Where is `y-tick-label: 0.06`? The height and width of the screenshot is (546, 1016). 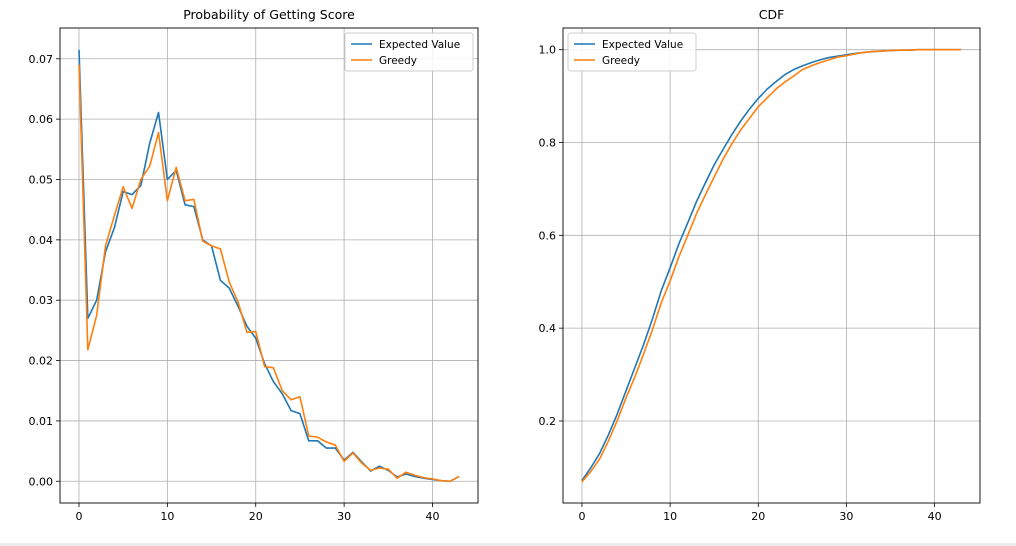 y-tick-label: 0.06 is located at coordinates (41, 119).